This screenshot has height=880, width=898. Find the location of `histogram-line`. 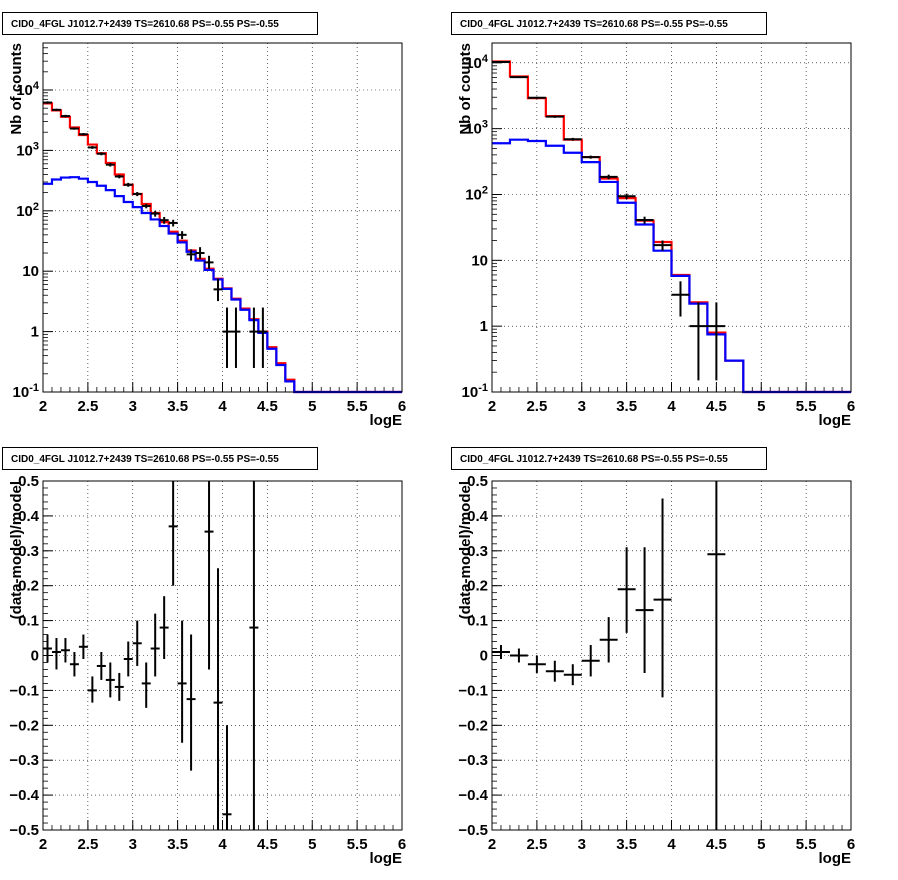

histogram-line is located at coordinates (671, 266).